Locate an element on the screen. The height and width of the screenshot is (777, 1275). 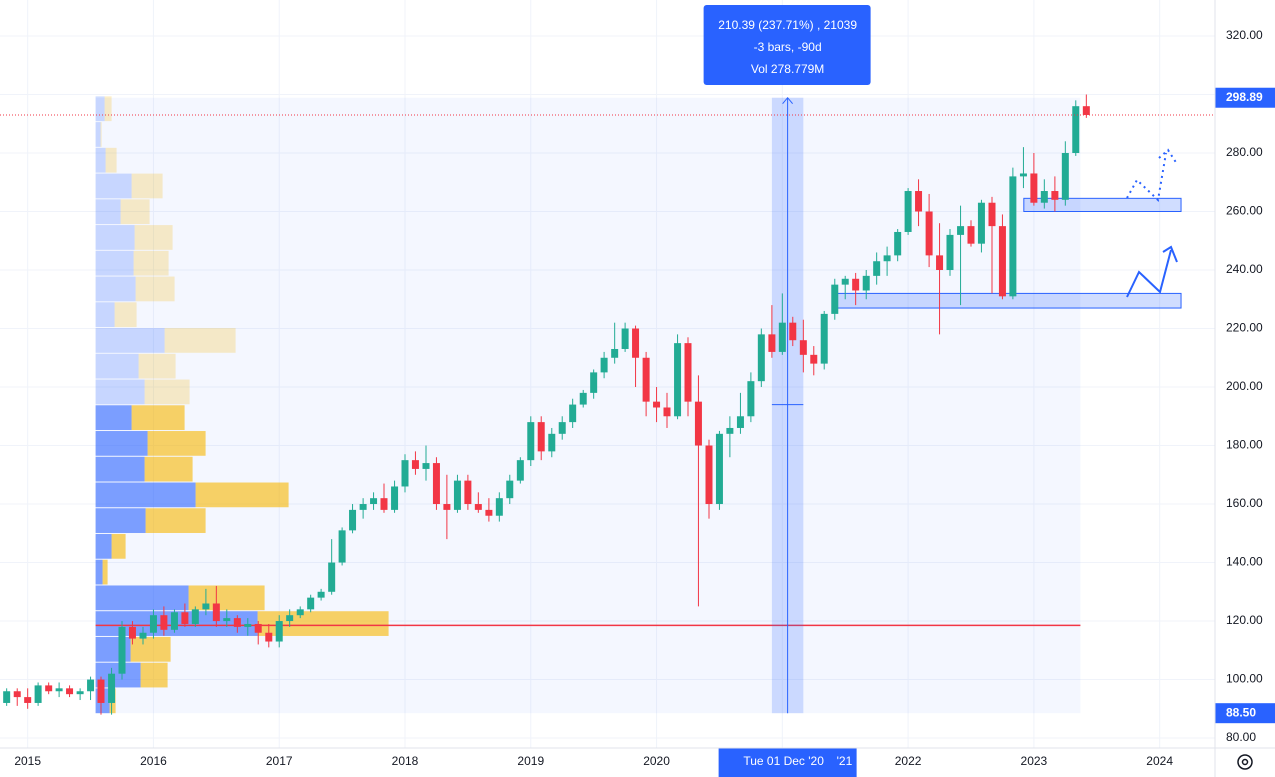
settings-icon-core is located at coordinates (1245, 762).